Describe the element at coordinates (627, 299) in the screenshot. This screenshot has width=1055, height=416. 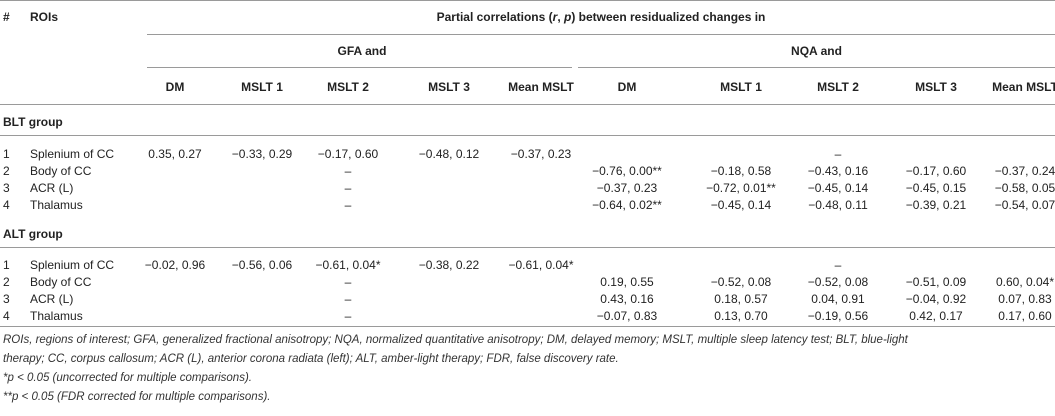
I see `nqa-cell: 0.43, 0.16` at that location.